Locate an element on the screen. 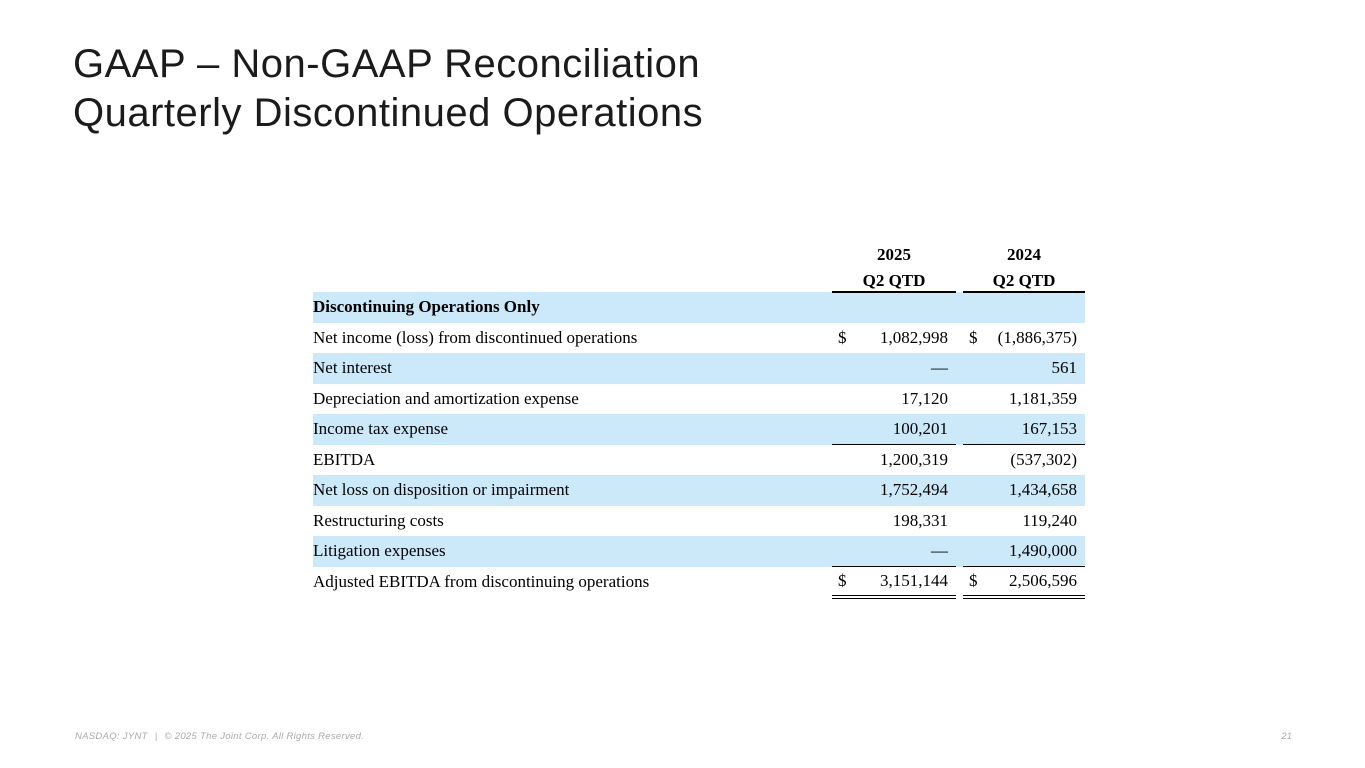 The height and width of the screenshot is (768, 1365). title-line-1: GAAP – Non-GAAP Reconciliation is located at coordinates (387, 64).